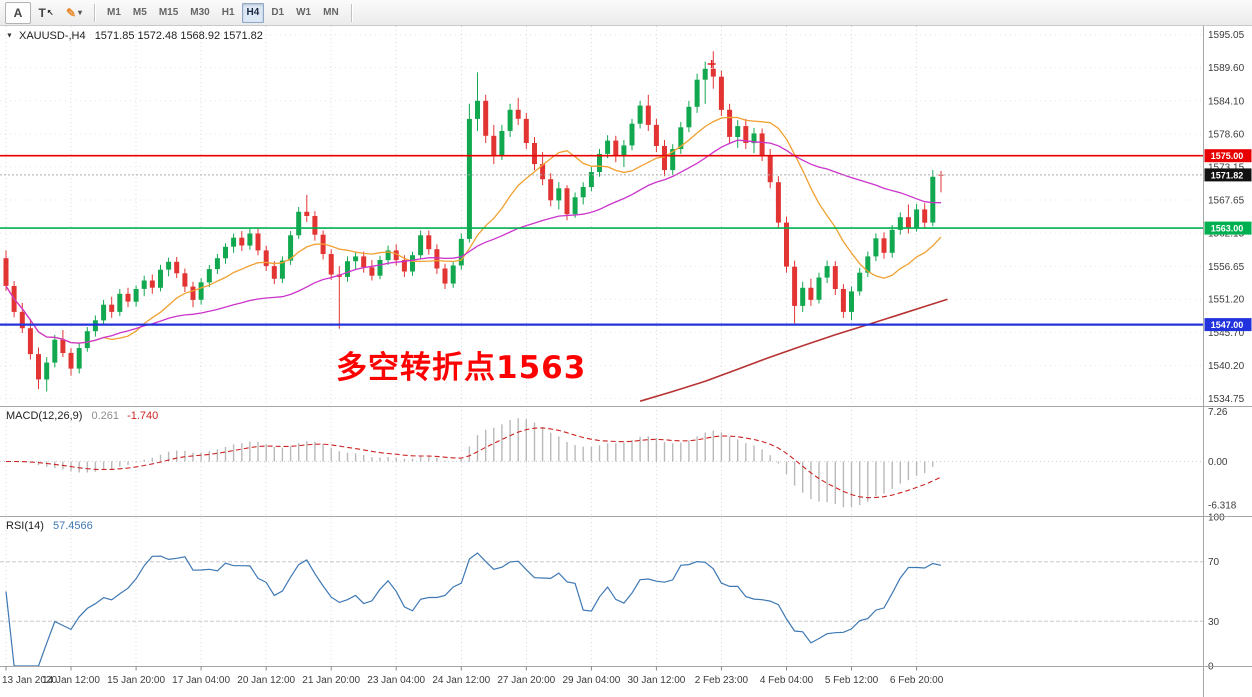 Image resolution: width=1252 pixels, height=697 pixels. I want to click on cross-marker, so click(711, 64).